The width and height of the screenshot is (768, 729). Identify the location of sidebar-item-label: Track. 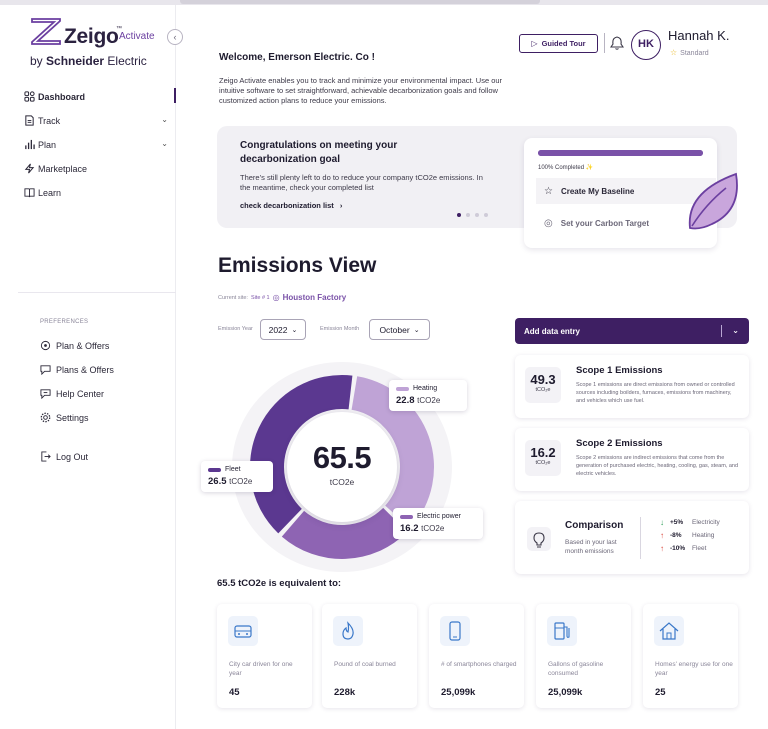
(49, 121).